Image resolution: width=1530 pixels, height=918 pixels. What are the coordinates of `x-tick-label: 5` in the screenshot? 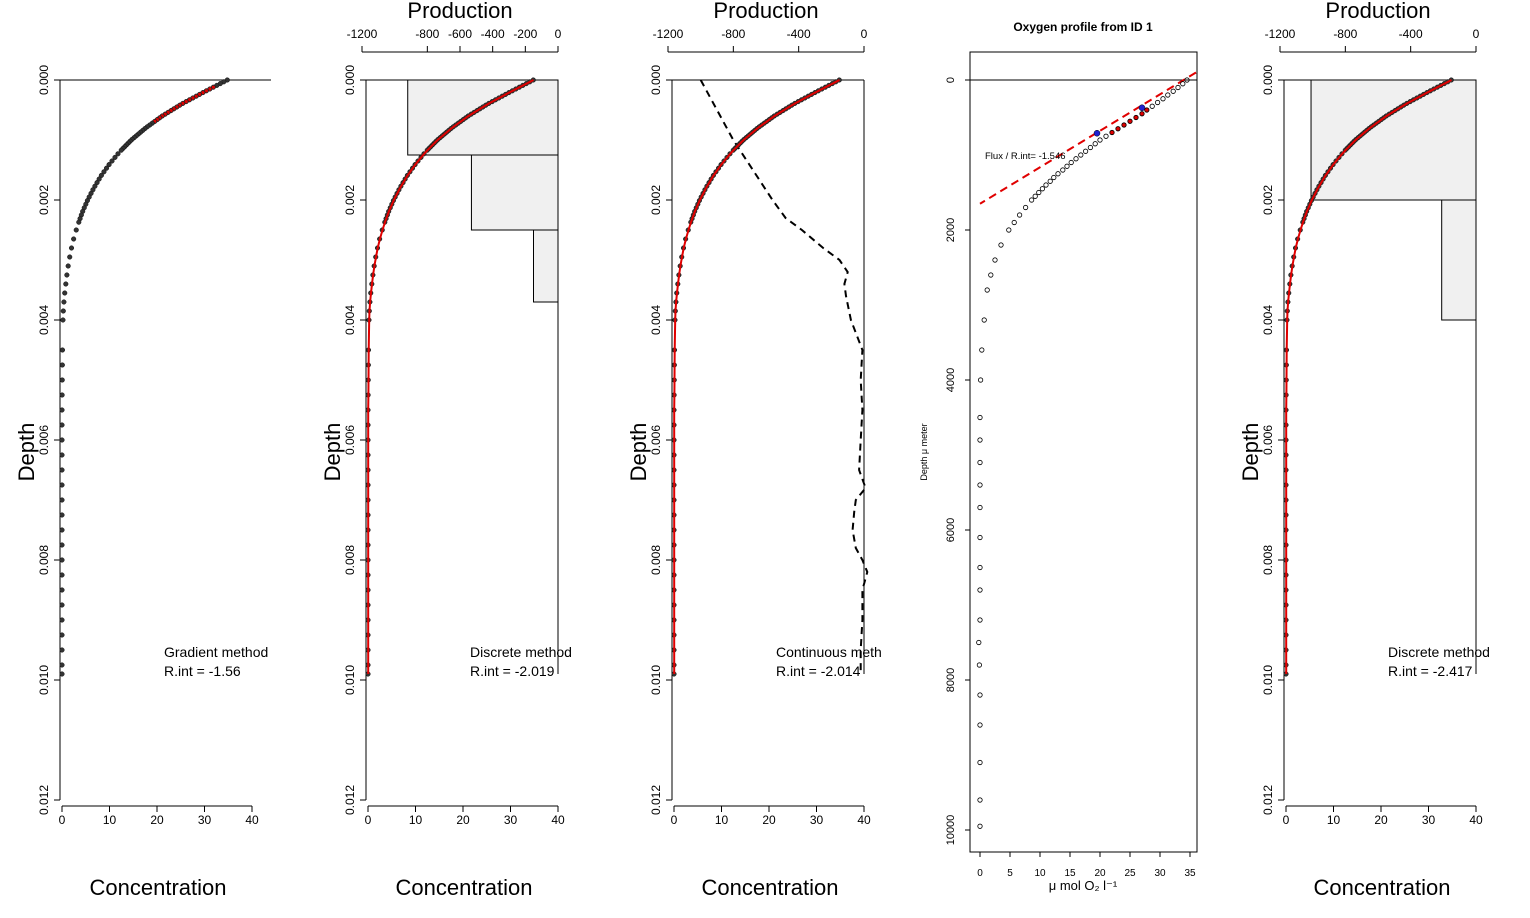 It's located at (1010, 873).